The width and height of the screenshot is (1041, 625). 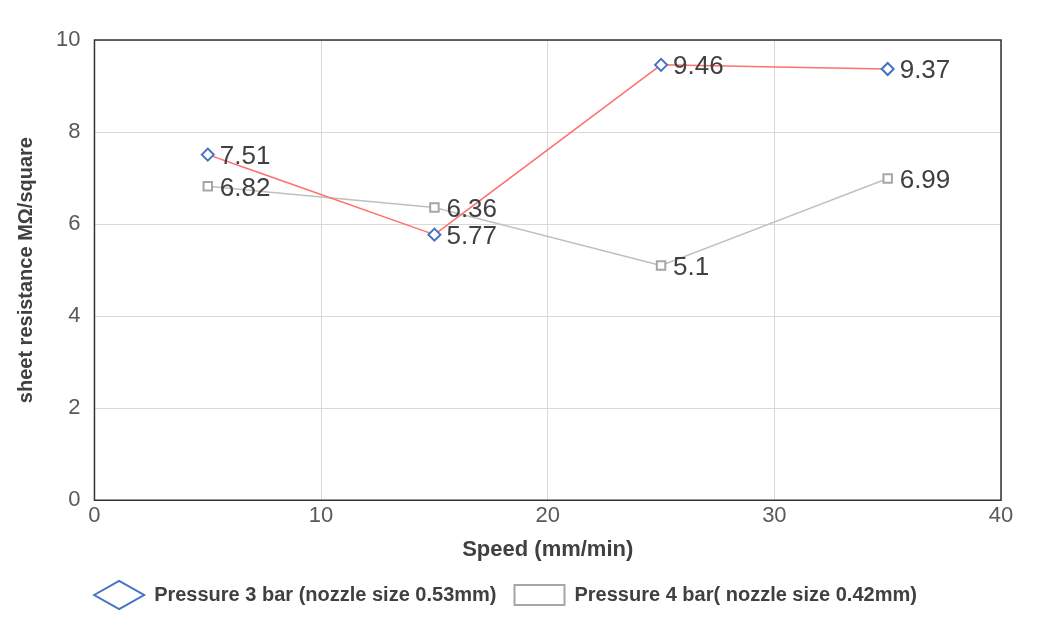 What do you see at coordinates (691, 265) in the screenshot?
I see `data-label: 5.1` at bounding box center [691, 265].